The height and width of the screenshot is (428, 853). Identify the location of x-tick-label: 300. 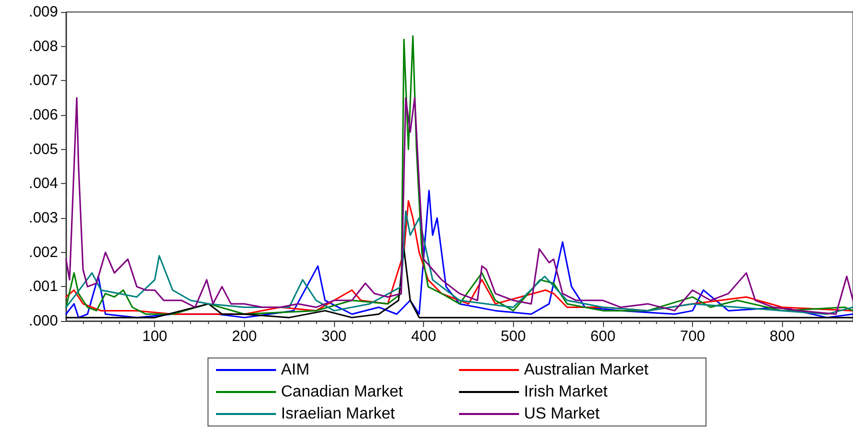
(334, 336).